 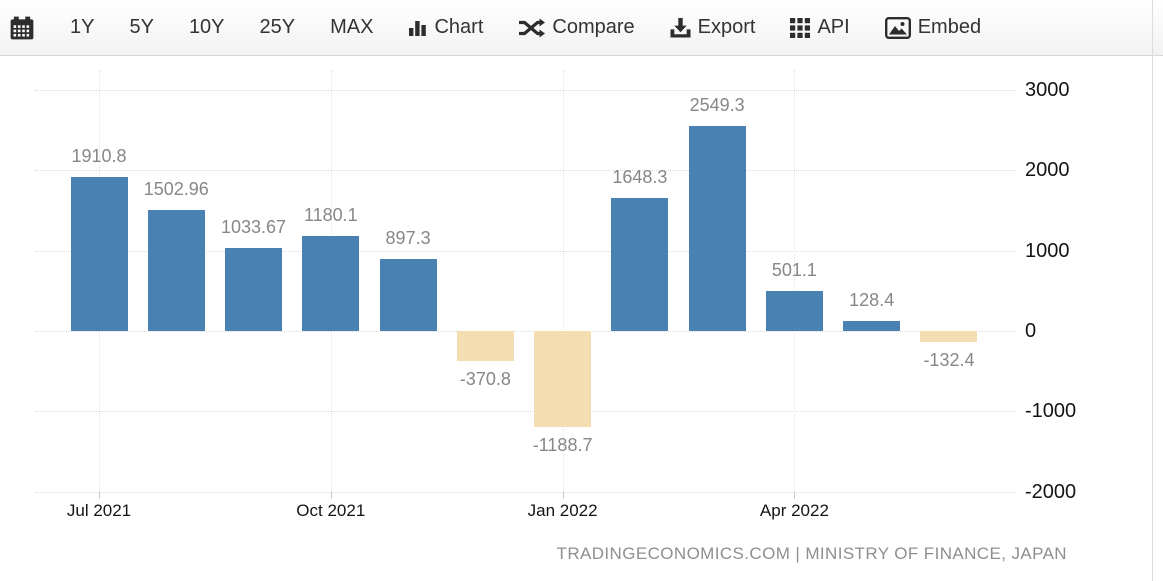 What do you see at coordinates (417, 27) in the screenshot?
I see `bar-chart-icon` at bounding box center [417, 27].